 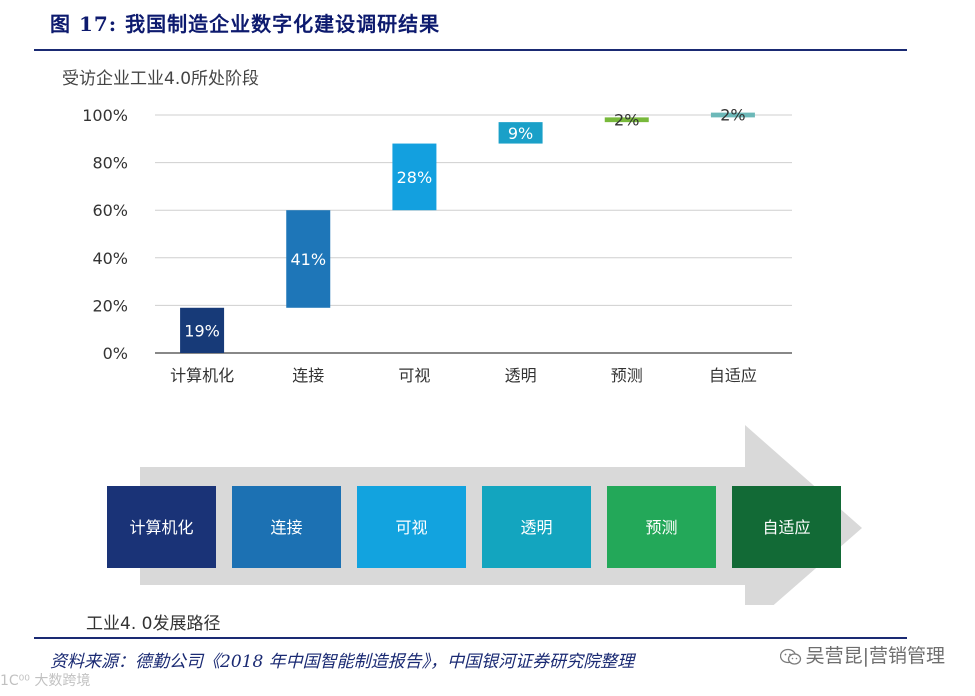 What do you see at coordinates (470, 50) in the screenshot?
I see `title-divider` at bounding box center [470, 50].